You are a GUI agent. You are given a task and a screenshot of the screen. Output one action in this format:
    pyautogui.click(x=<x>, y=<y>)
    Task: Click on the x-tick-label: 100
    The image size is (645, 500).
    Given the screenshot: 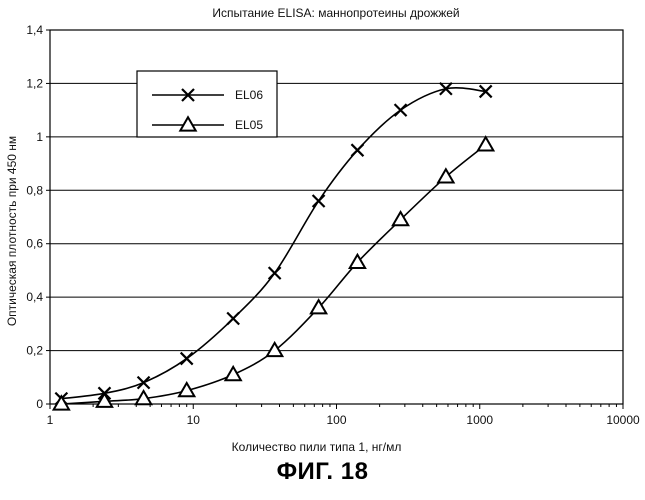 What is the action you would take?
    pyautogui.click(x=336, y=420)
    